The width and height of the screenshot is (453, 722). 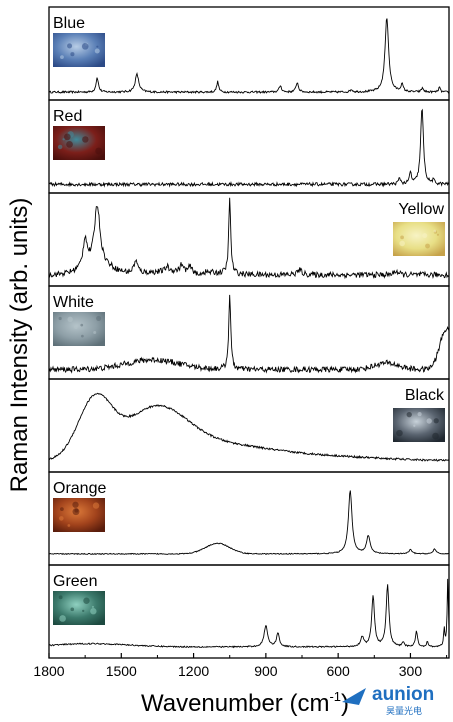 I want to click on watermark-logo: aunion 昊量光电, so click(x=388, y=700).